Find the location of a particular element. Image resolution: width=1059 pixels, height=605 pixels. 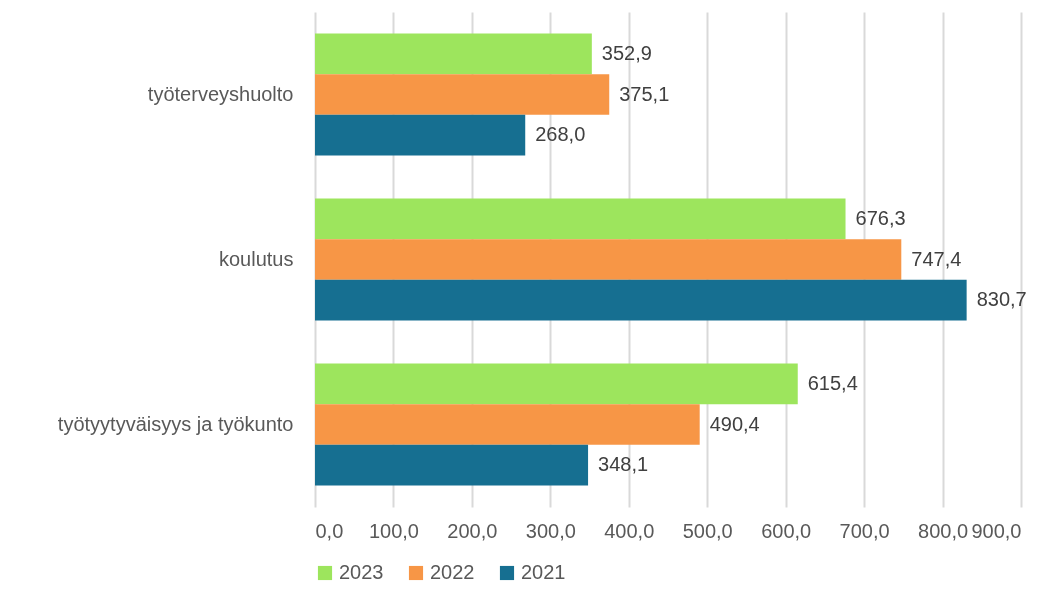

data-label: 830,7 is located at coordinates (1001, 299).